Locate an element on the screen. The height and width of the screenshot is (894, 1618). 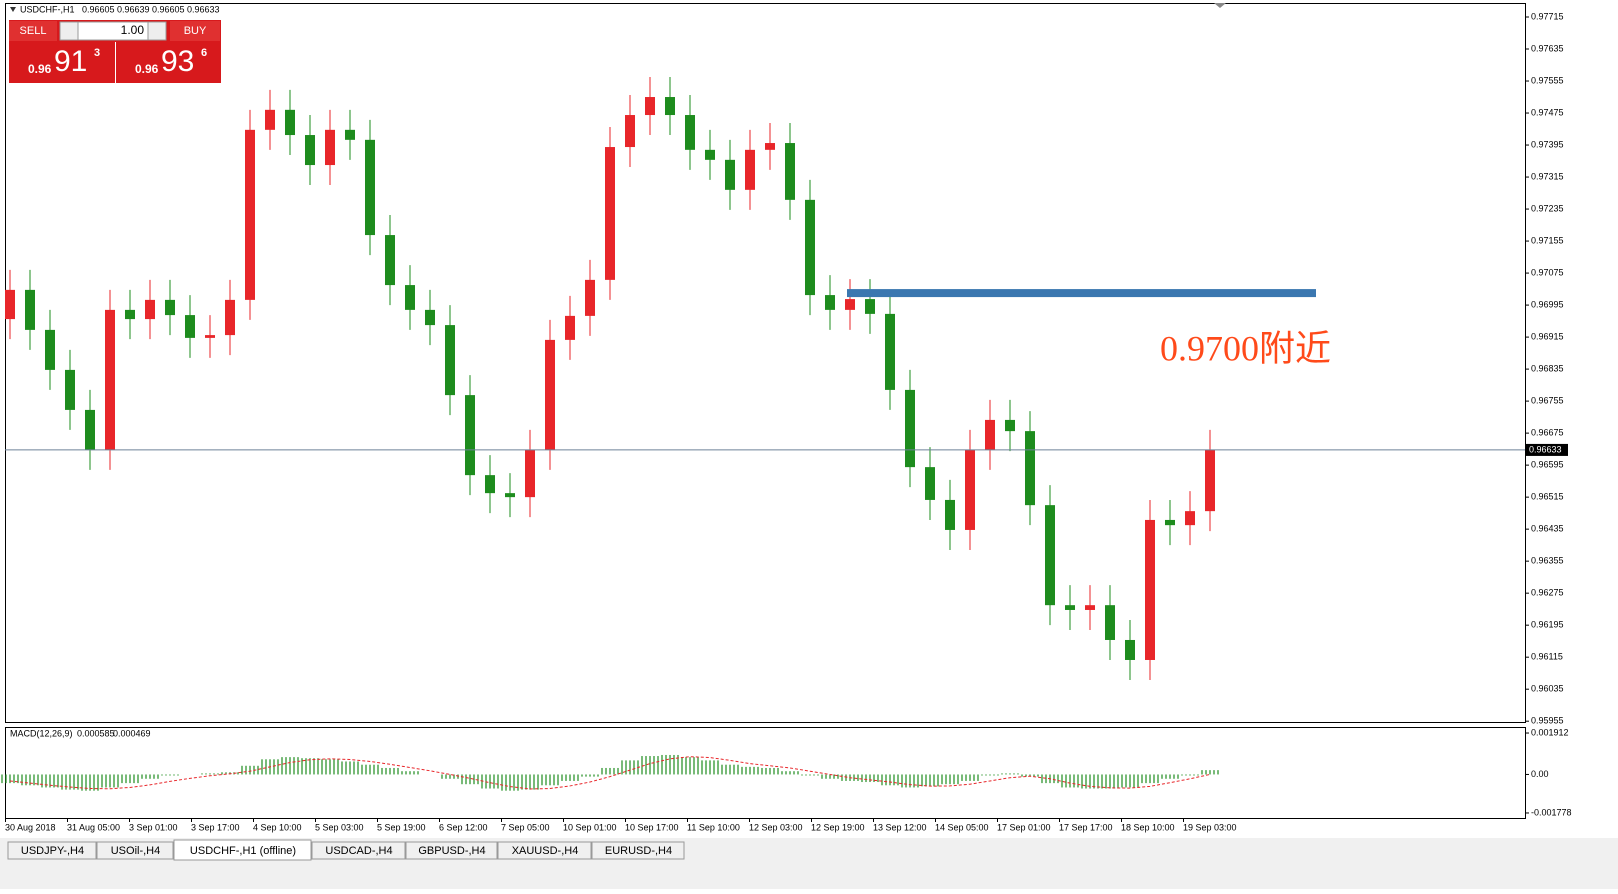
tab: USDCAD-,H4 is located at coordinates (358, 850).